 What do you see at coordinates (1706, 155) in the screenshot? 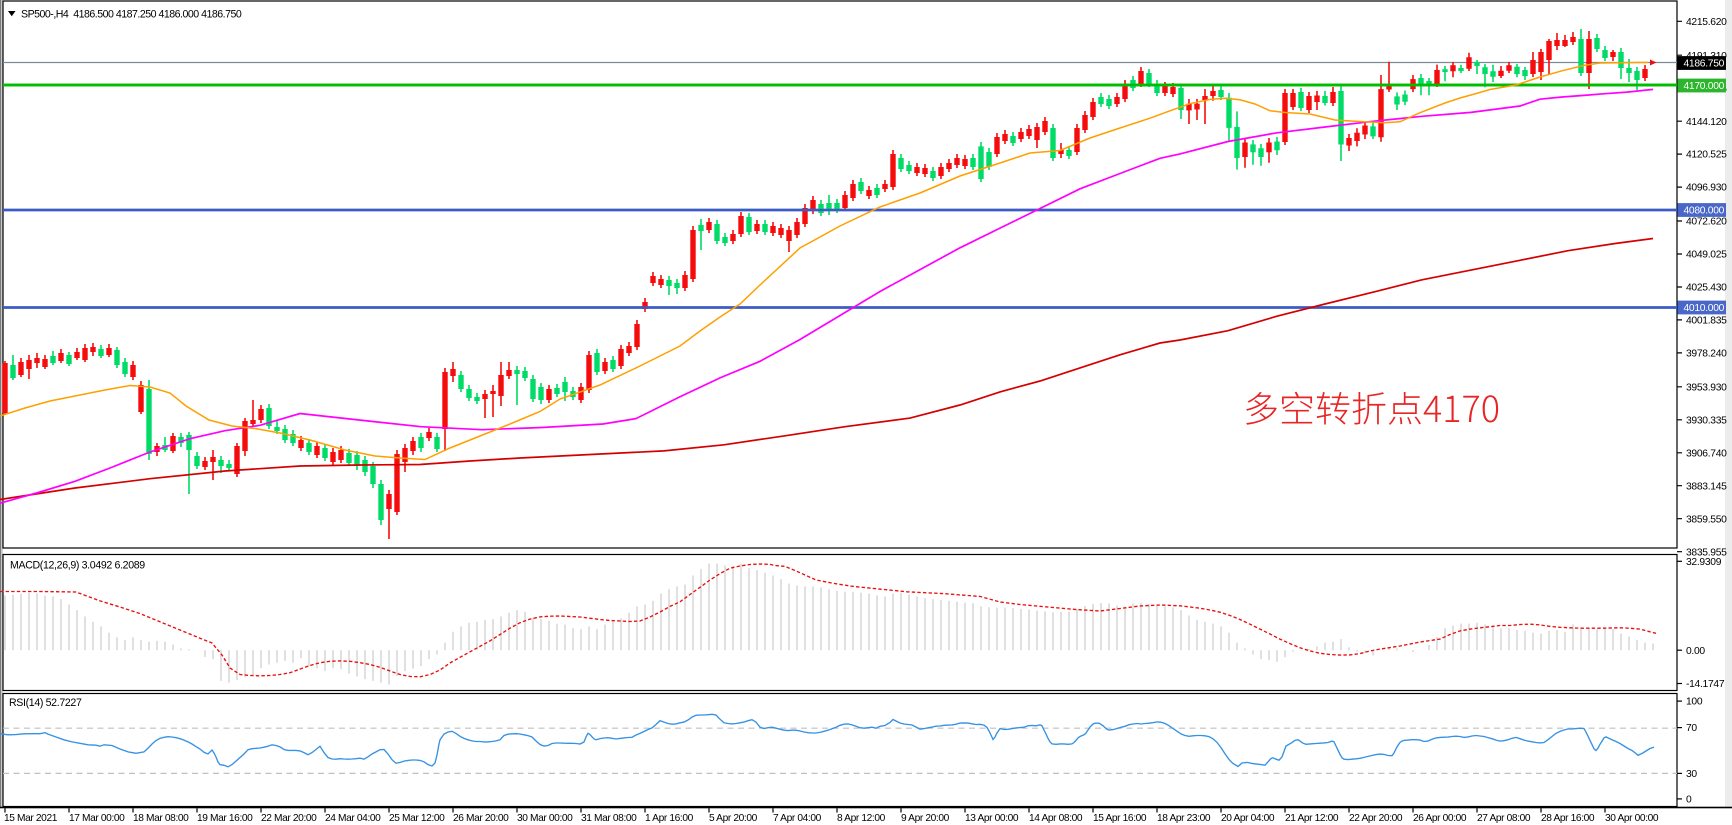
I see `svg-text: 4120.525` at bounding box center [1706, 155].